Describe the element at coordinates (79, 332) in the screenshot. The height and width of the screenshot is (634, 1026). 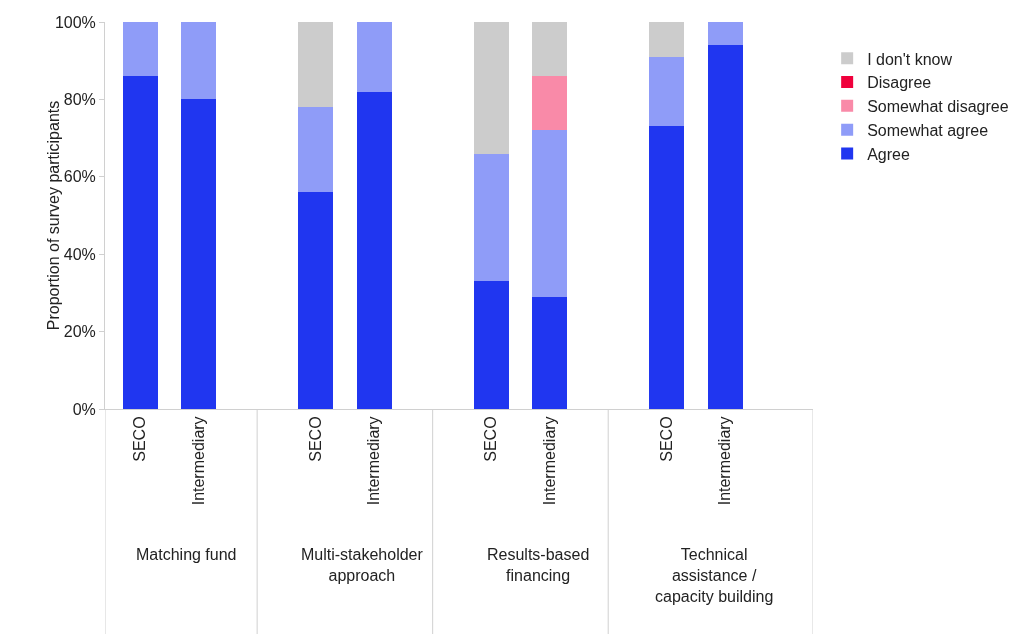
I see `y-tick-label: 20%` at that location.